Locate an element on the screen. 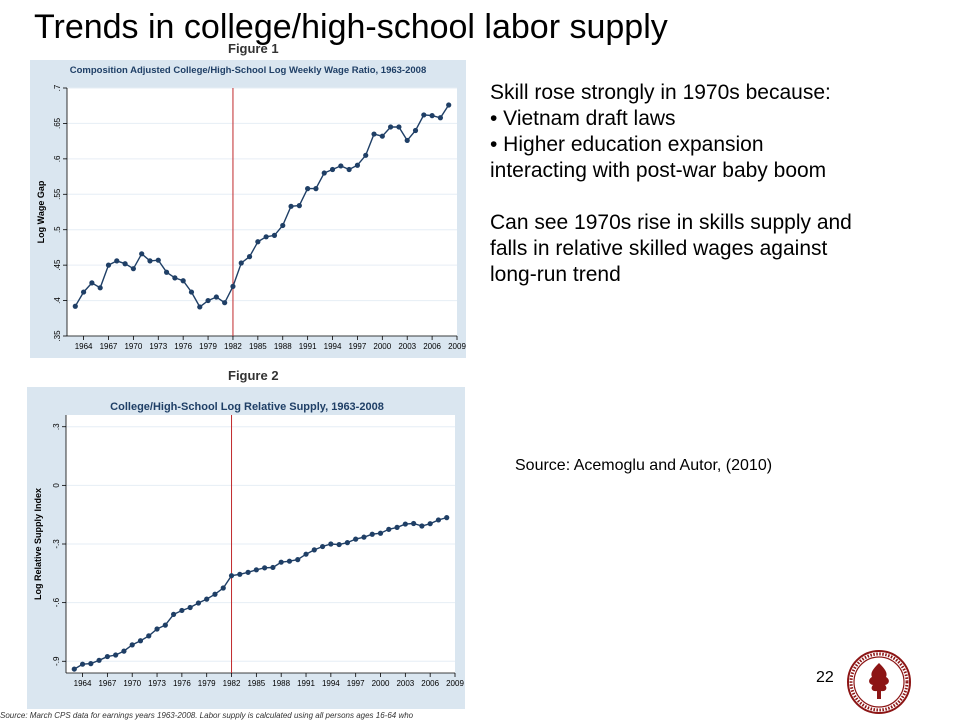  x-tick-label: 1970 is located at coordinates (133, 346).